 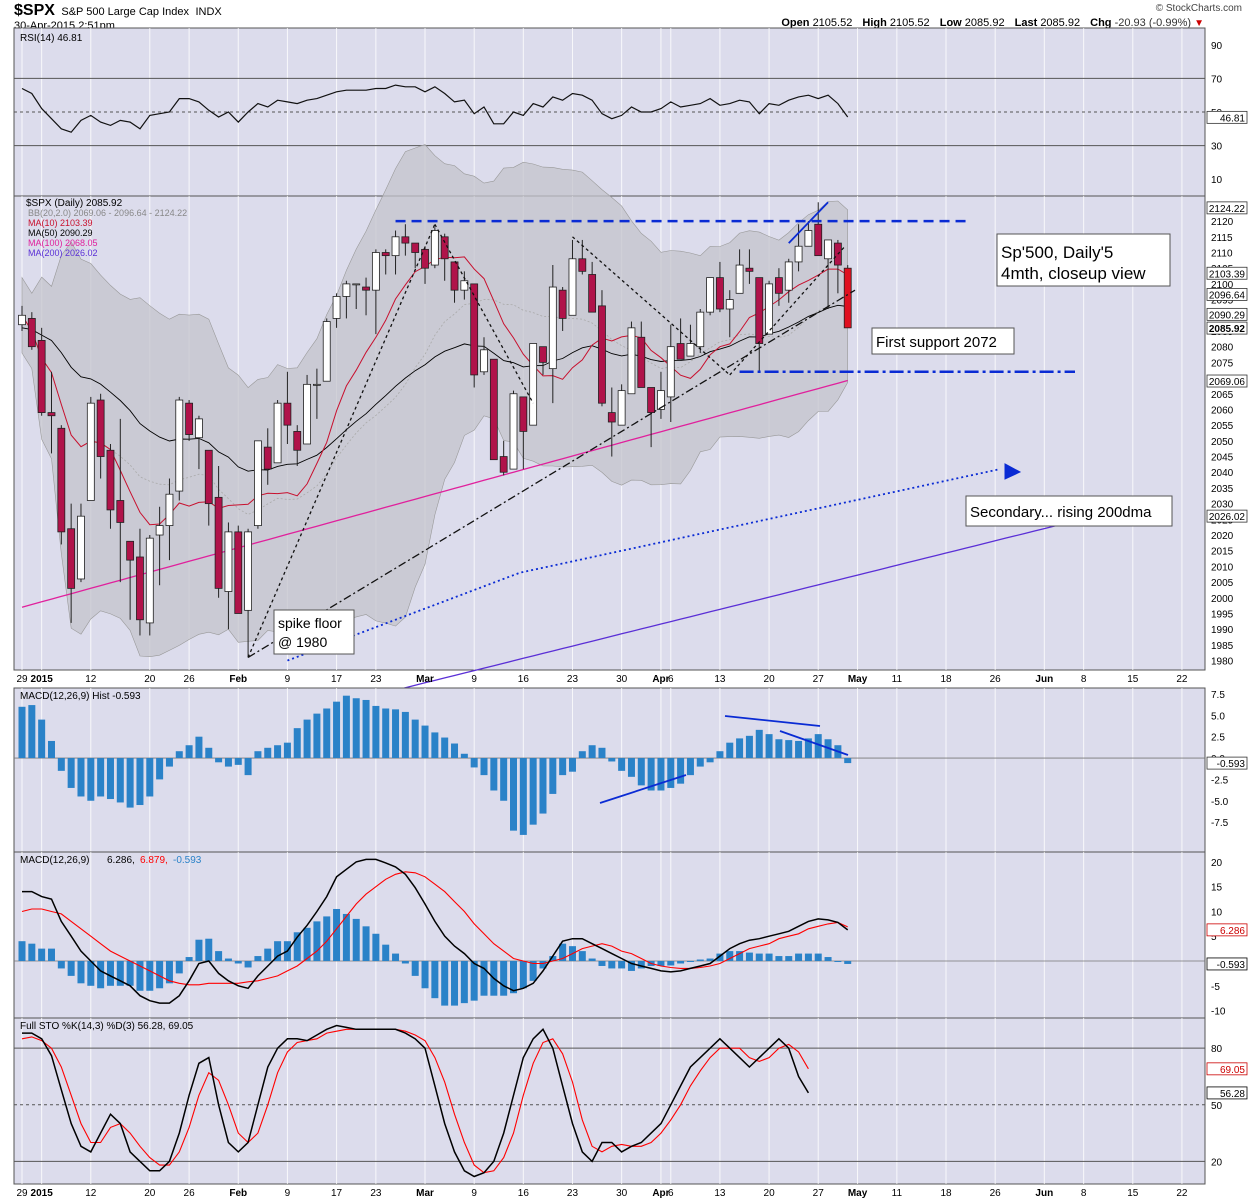 What do you see at coordinates (63, 243) in the screenshot?
I see `overlay-legend-MA(100): MA(100) 2068.05` at bounding box center [63, 243].